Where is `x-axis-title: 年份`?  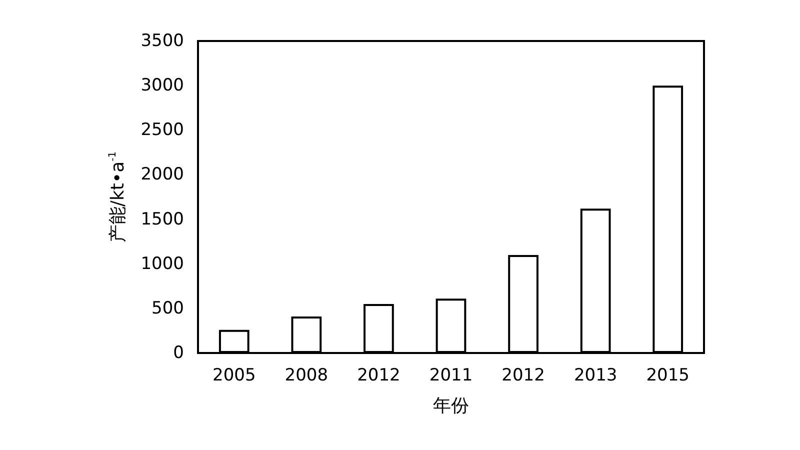 x-axis-title: 年份 is located at coordinates (451, 406).